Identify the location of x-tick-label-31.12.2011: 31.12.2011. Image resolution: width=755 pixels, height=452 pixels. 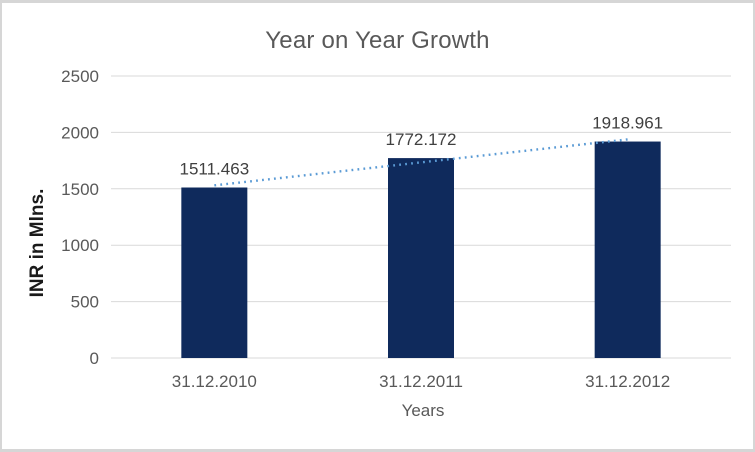
(421, 381).